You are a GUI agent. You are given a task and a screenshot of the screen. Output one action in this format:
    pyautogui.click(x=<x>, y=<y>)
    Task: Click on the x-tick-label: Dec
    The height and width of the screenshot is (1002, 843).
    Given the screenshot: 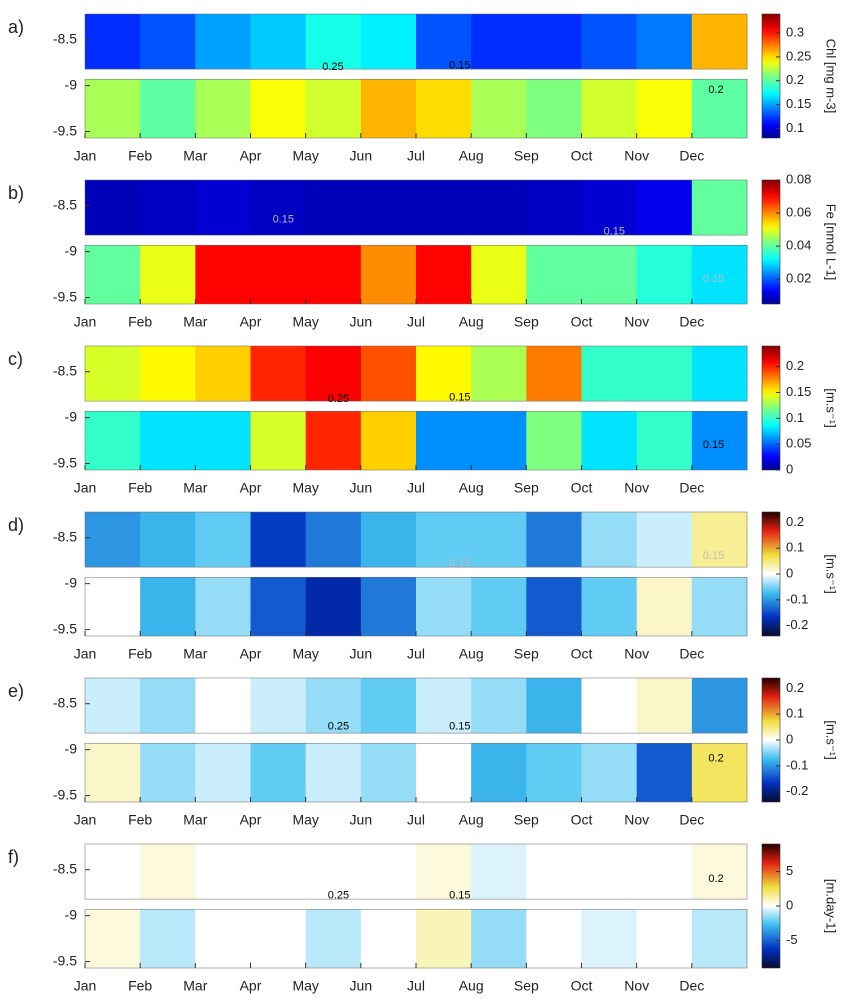 What is the action you would take?
    pyautogui.click(x=691, y=820)
    